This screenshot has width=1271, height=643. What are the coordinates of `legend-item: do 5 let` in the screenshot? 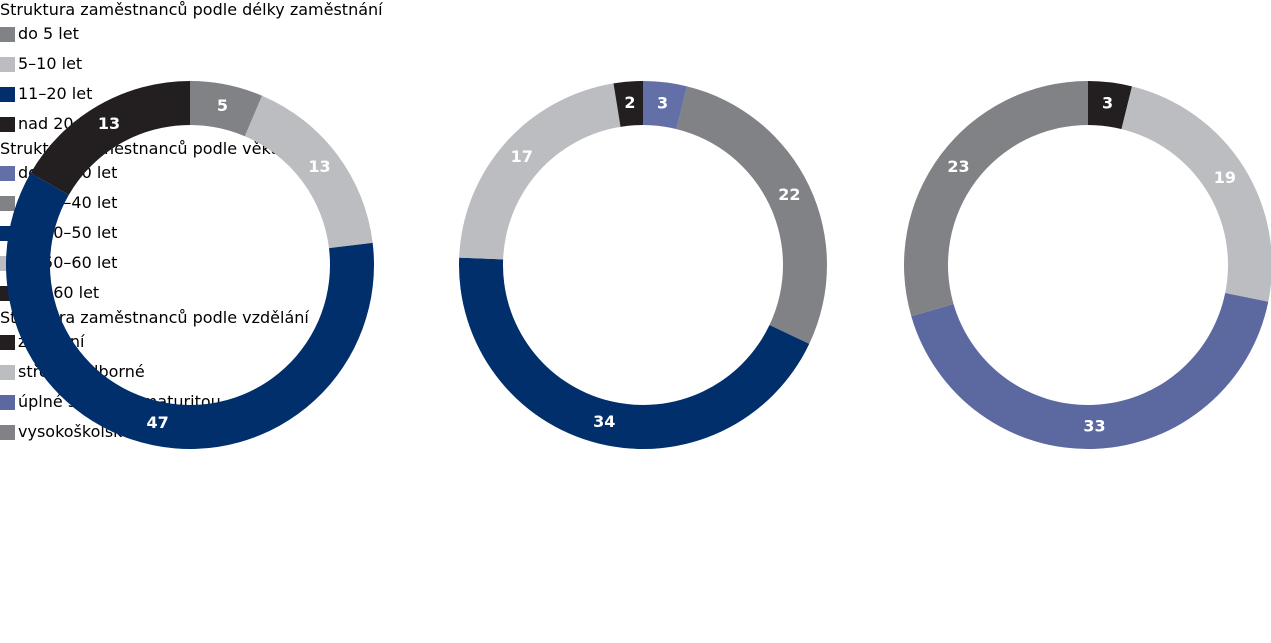 It's located at (635, 34).